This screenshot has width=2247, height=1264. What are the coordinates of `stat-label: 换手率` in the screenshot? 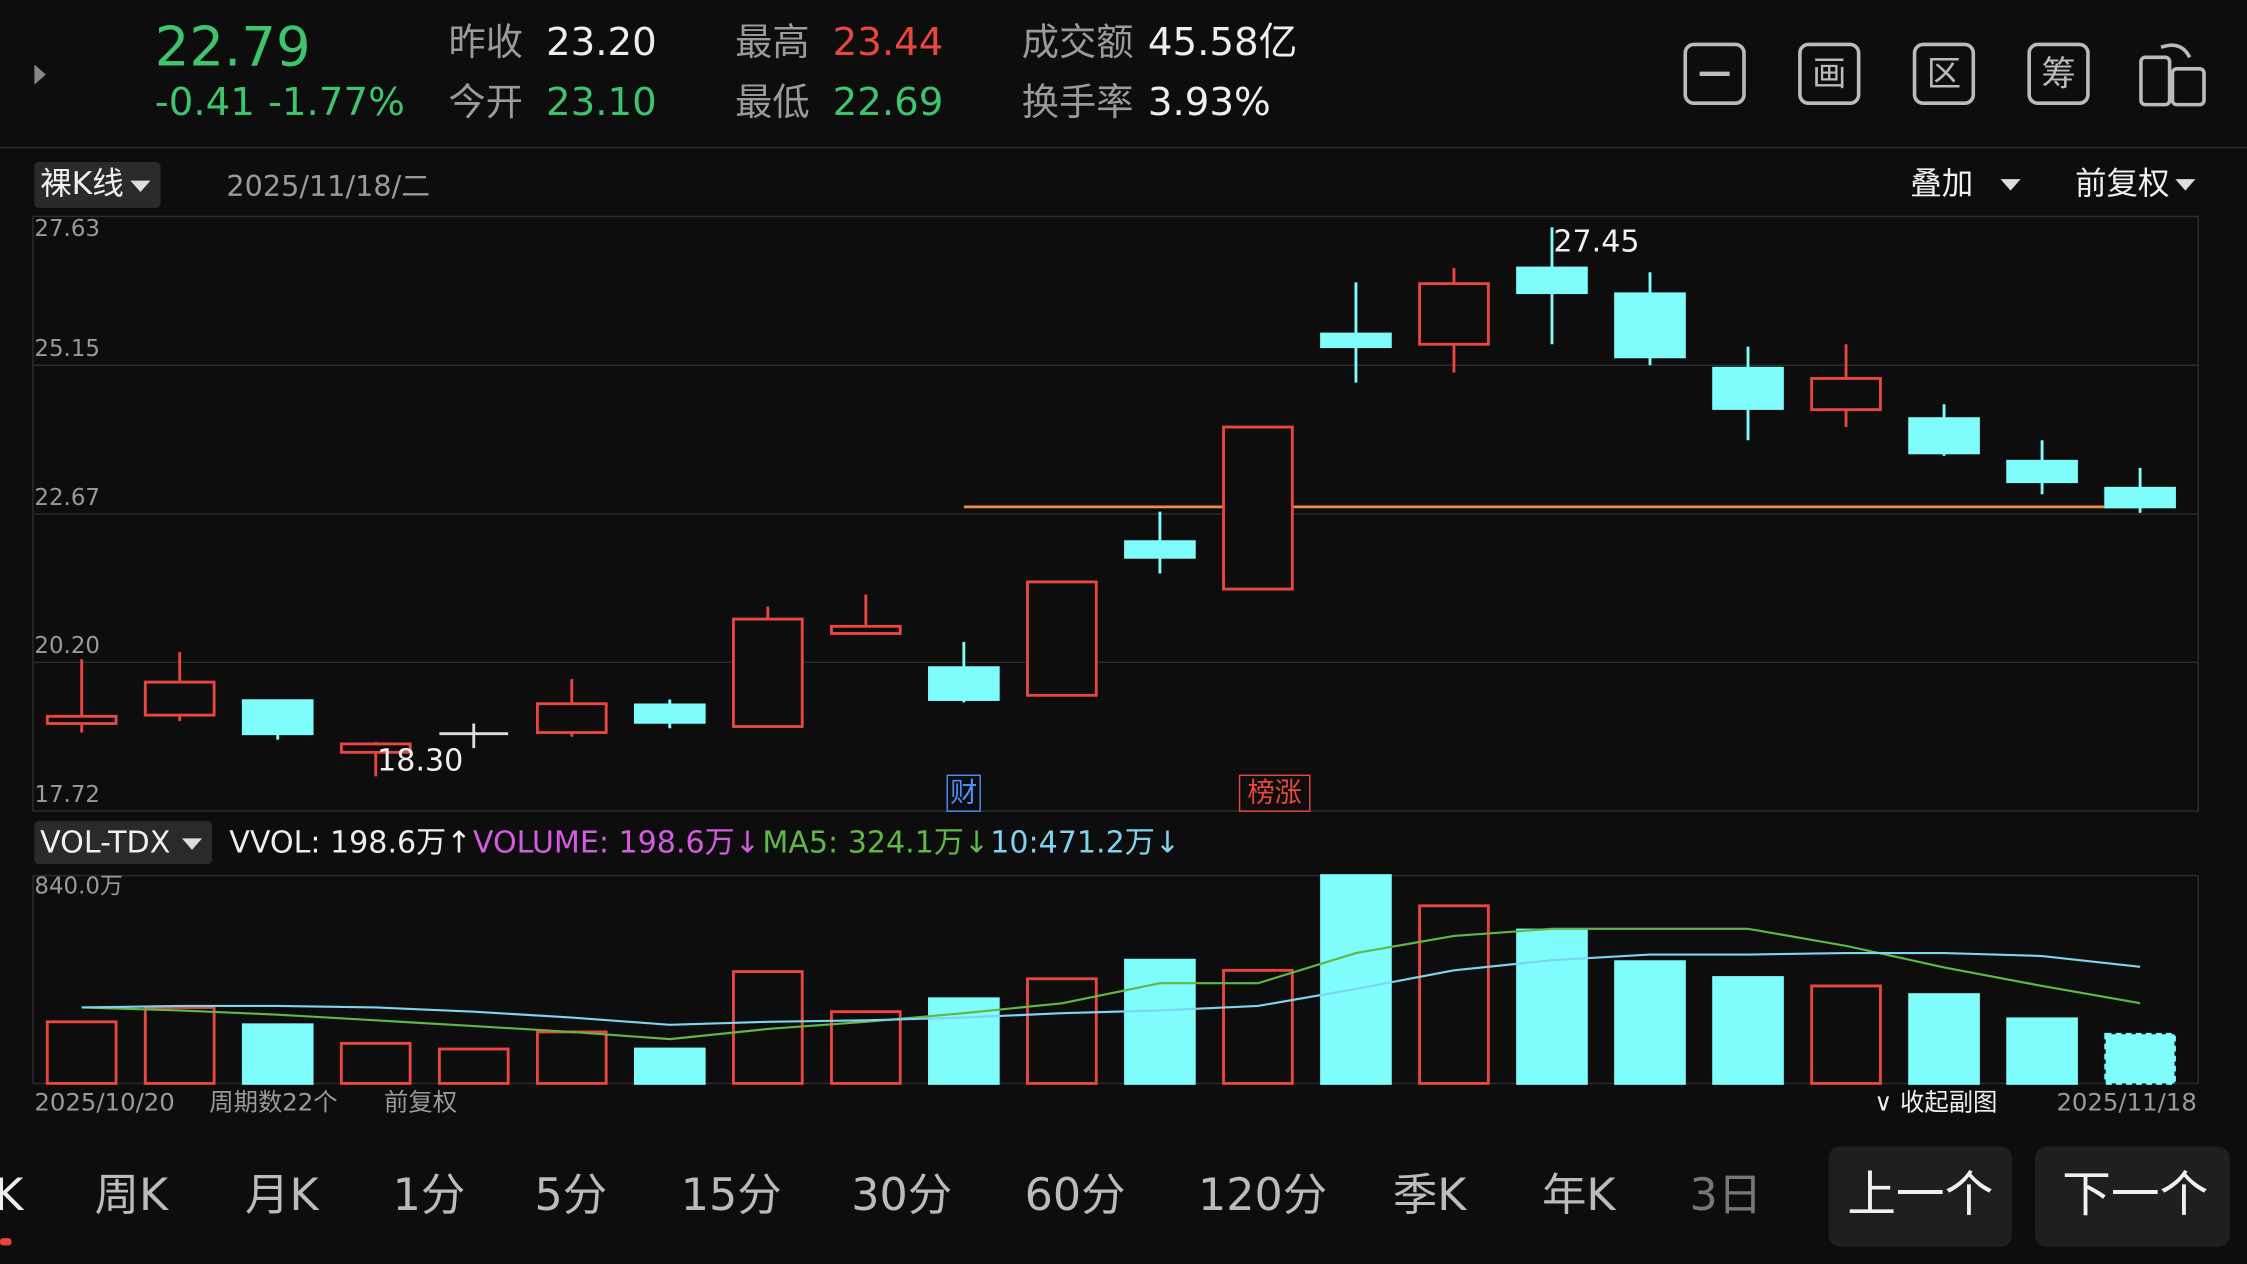 It's located at (1078, 102).